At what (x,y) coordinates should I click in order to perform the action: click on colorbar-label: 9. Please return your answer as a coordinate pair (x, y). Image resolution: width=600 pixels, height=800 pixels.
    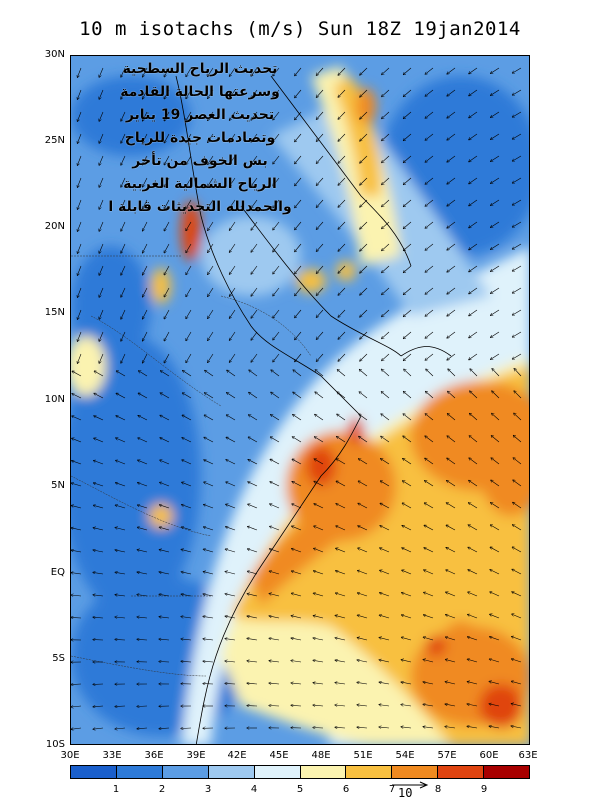
    Looking at the image, I should click on (484, 789).